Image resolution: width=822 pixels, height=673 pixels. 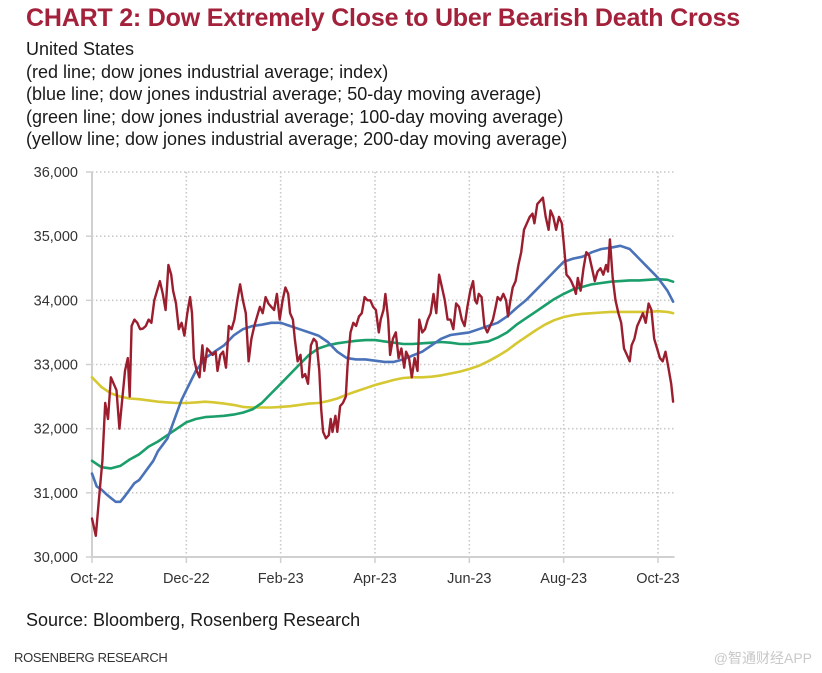 What do you see at coordinates (382, 359) in the screenshot?
I see `ma200-line-yellow` at bounding box center [382, 359].